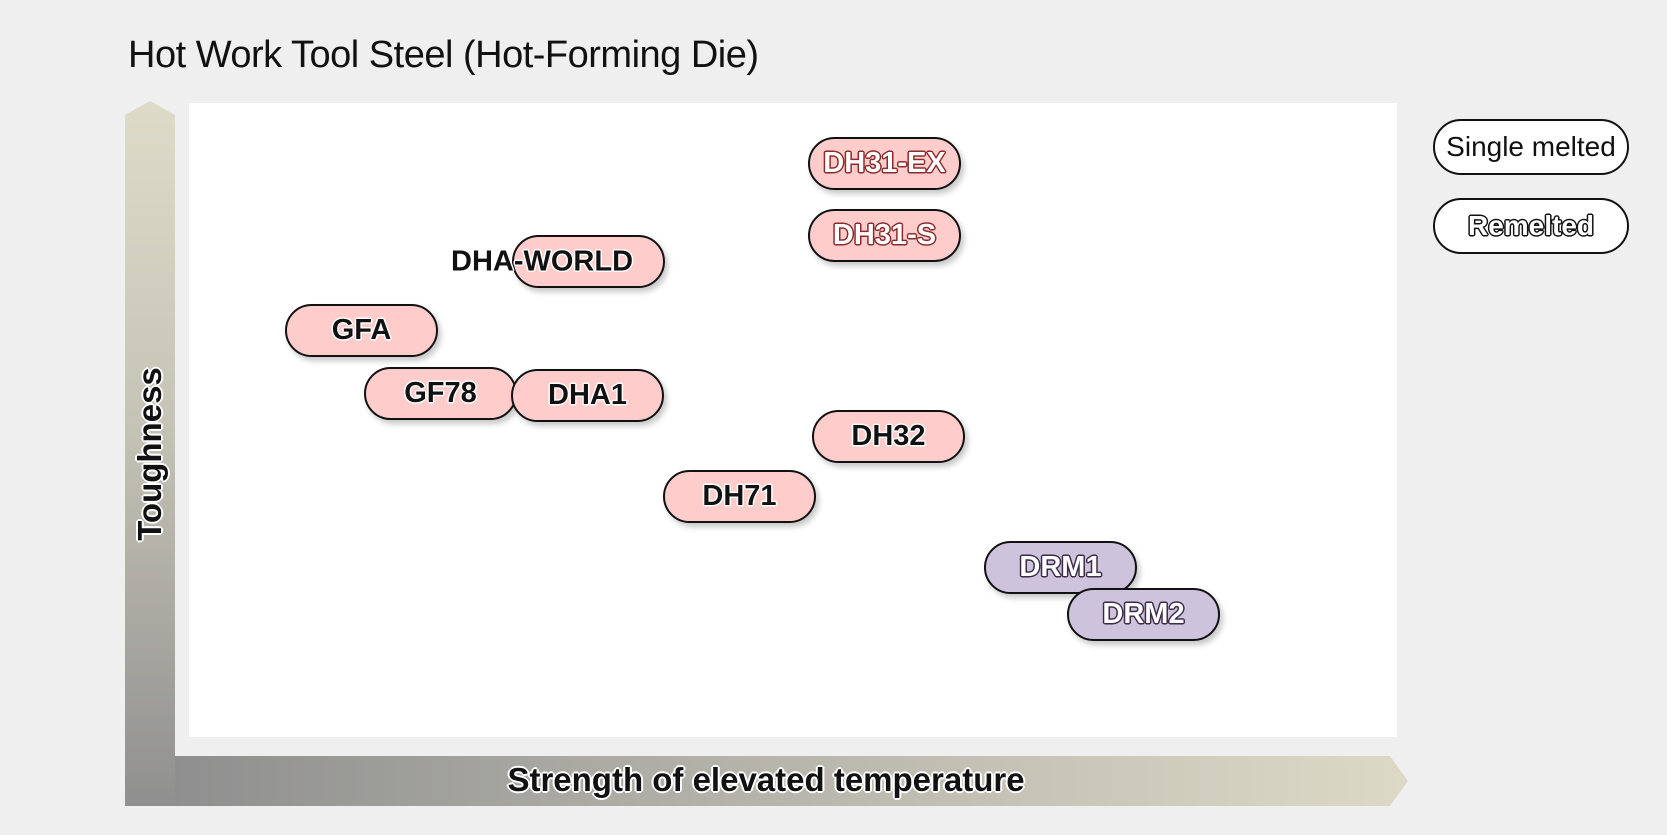  I want to click on legend-item-remelted: Remelted, so click(1531, 226).